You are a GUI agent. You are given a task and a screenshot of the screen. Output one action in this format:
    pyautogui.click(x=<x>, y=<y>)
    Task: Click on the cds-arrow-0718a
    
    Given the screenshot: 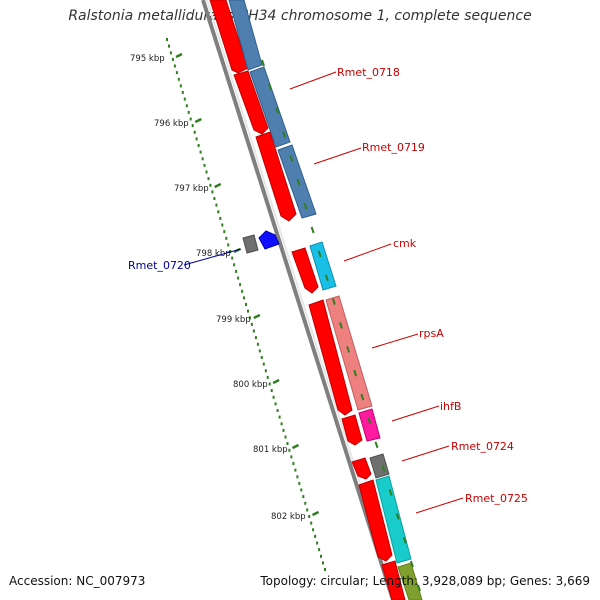 What is the action you would take?
    pyautogui.click(x=229, y=37)
    